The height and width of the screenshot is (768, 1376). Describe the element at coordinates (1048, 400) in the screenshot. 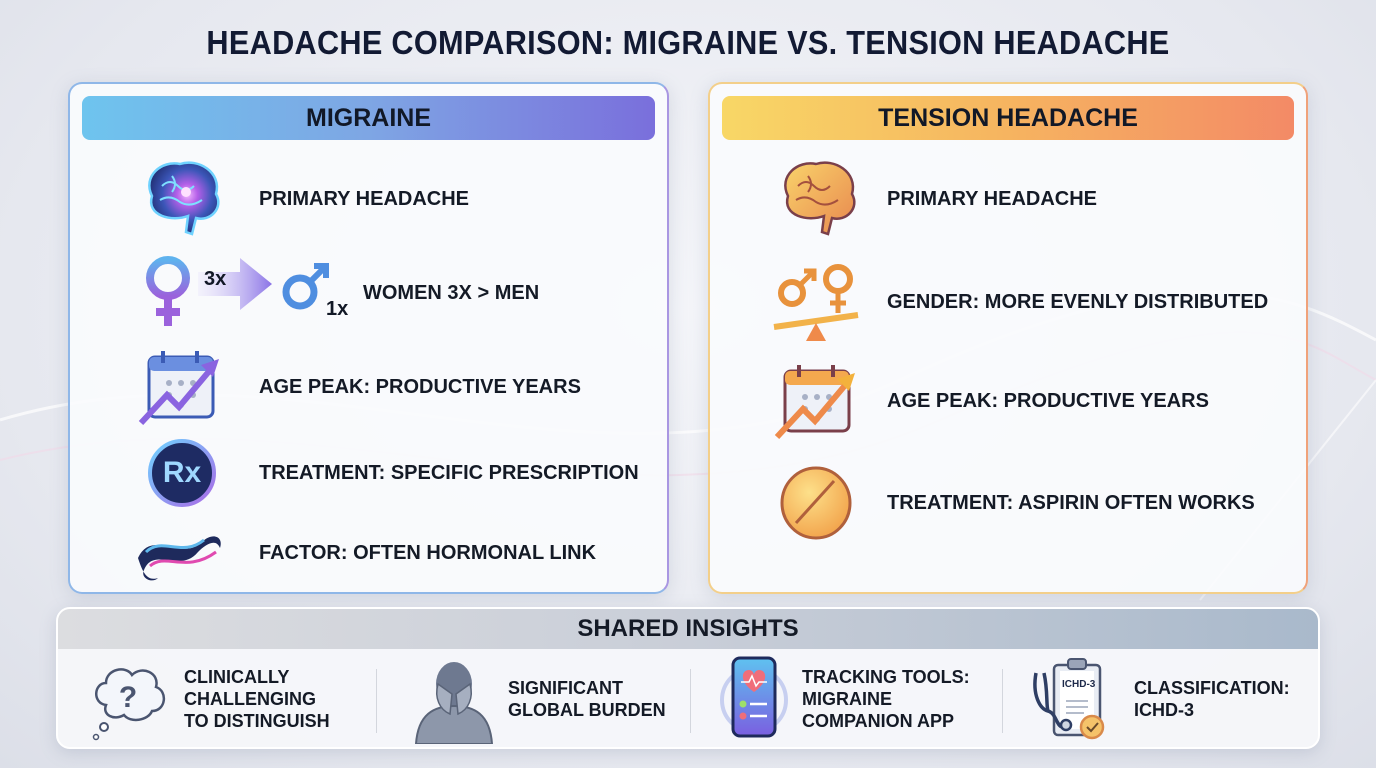

I see `tension-item-label: AGE PEAK: PRODUCTIVE YEARS` at that location.